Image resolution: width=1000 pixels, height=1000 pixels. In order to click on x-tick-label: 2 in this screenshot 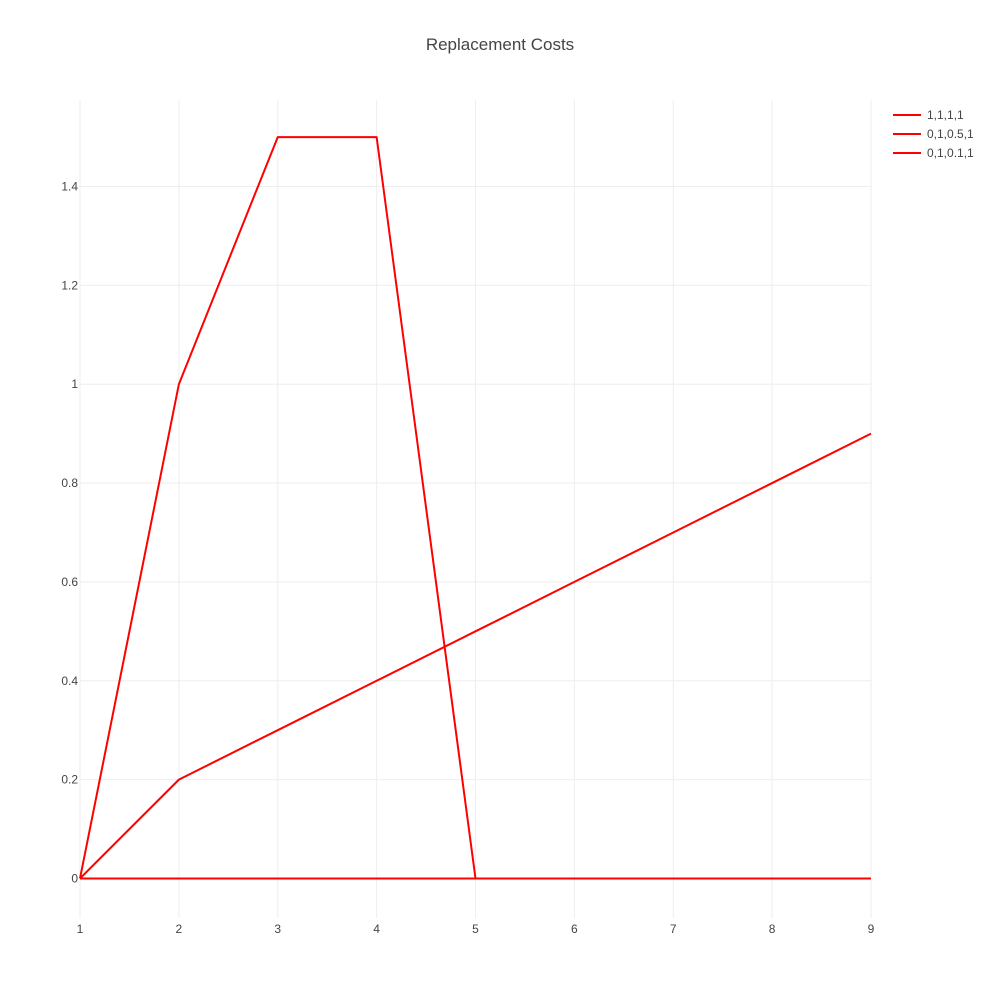, I will do `click(179, 929)`.